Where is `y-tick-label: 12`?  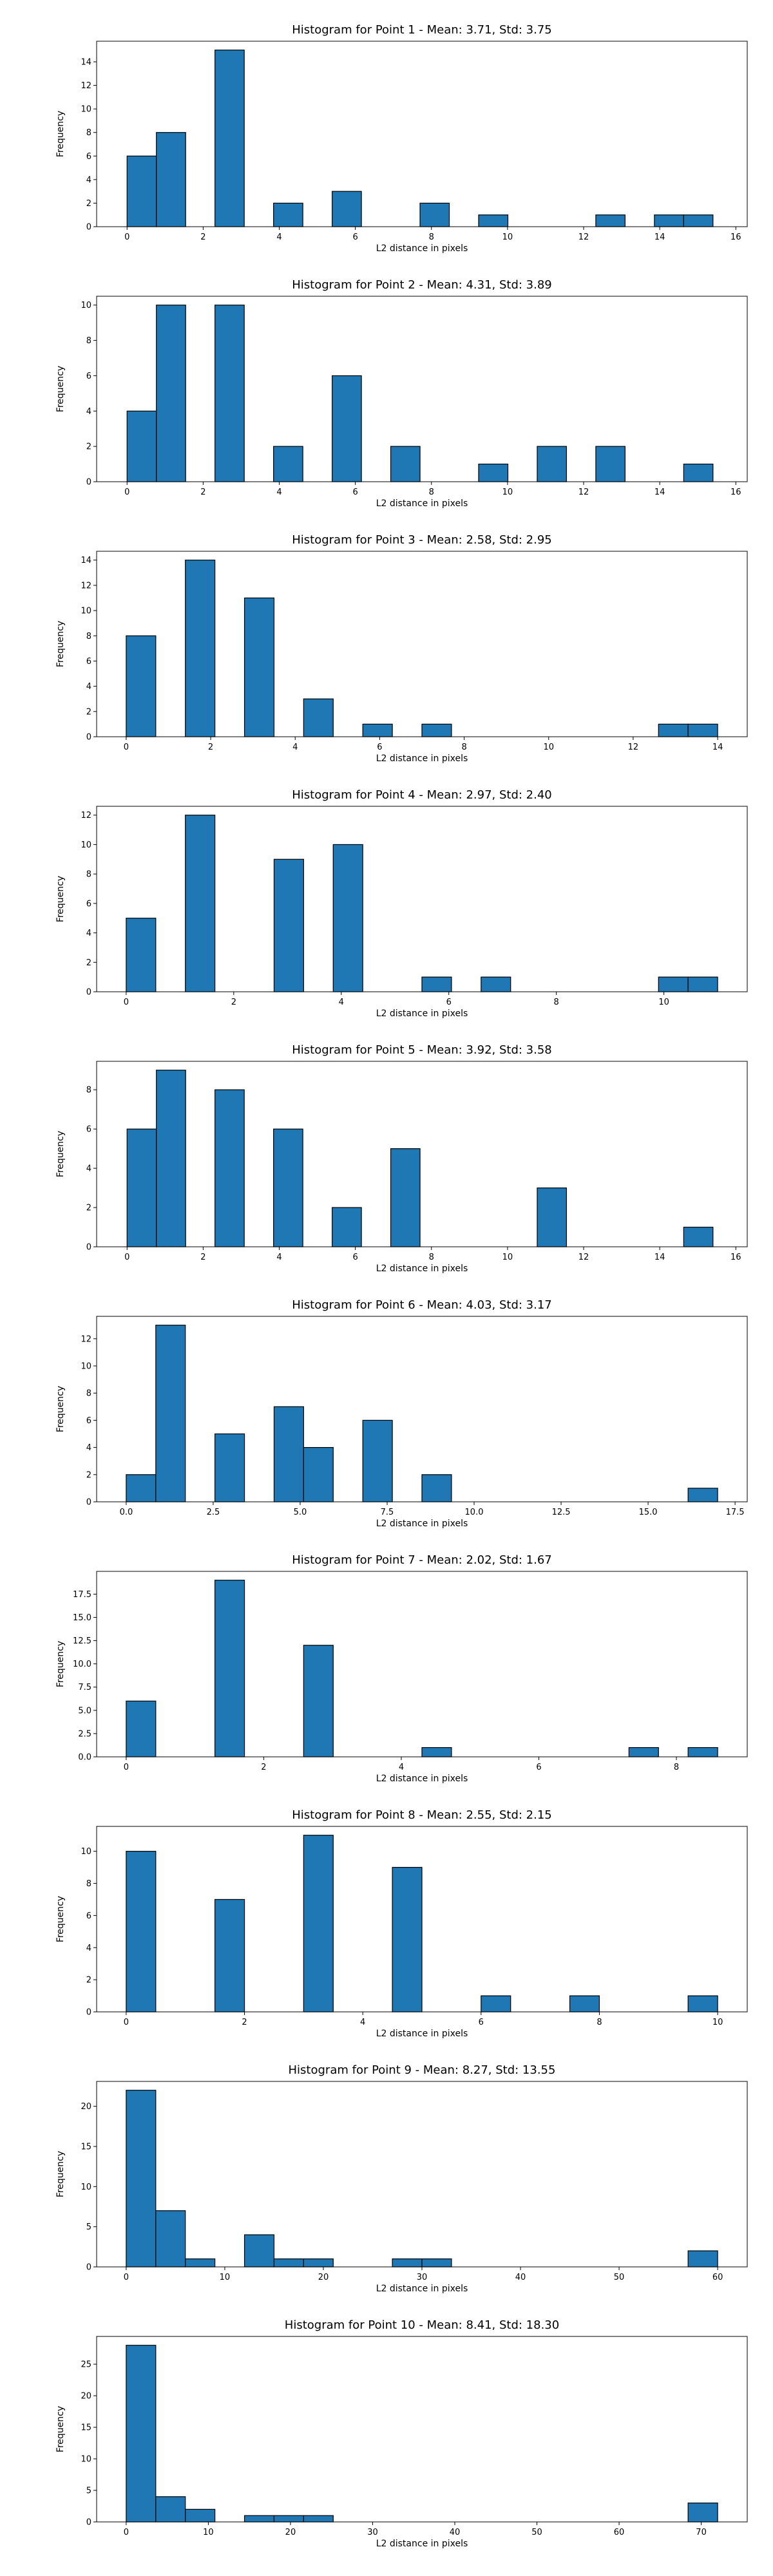 y-tick-label: 12 is located at coordinates (86, 815).